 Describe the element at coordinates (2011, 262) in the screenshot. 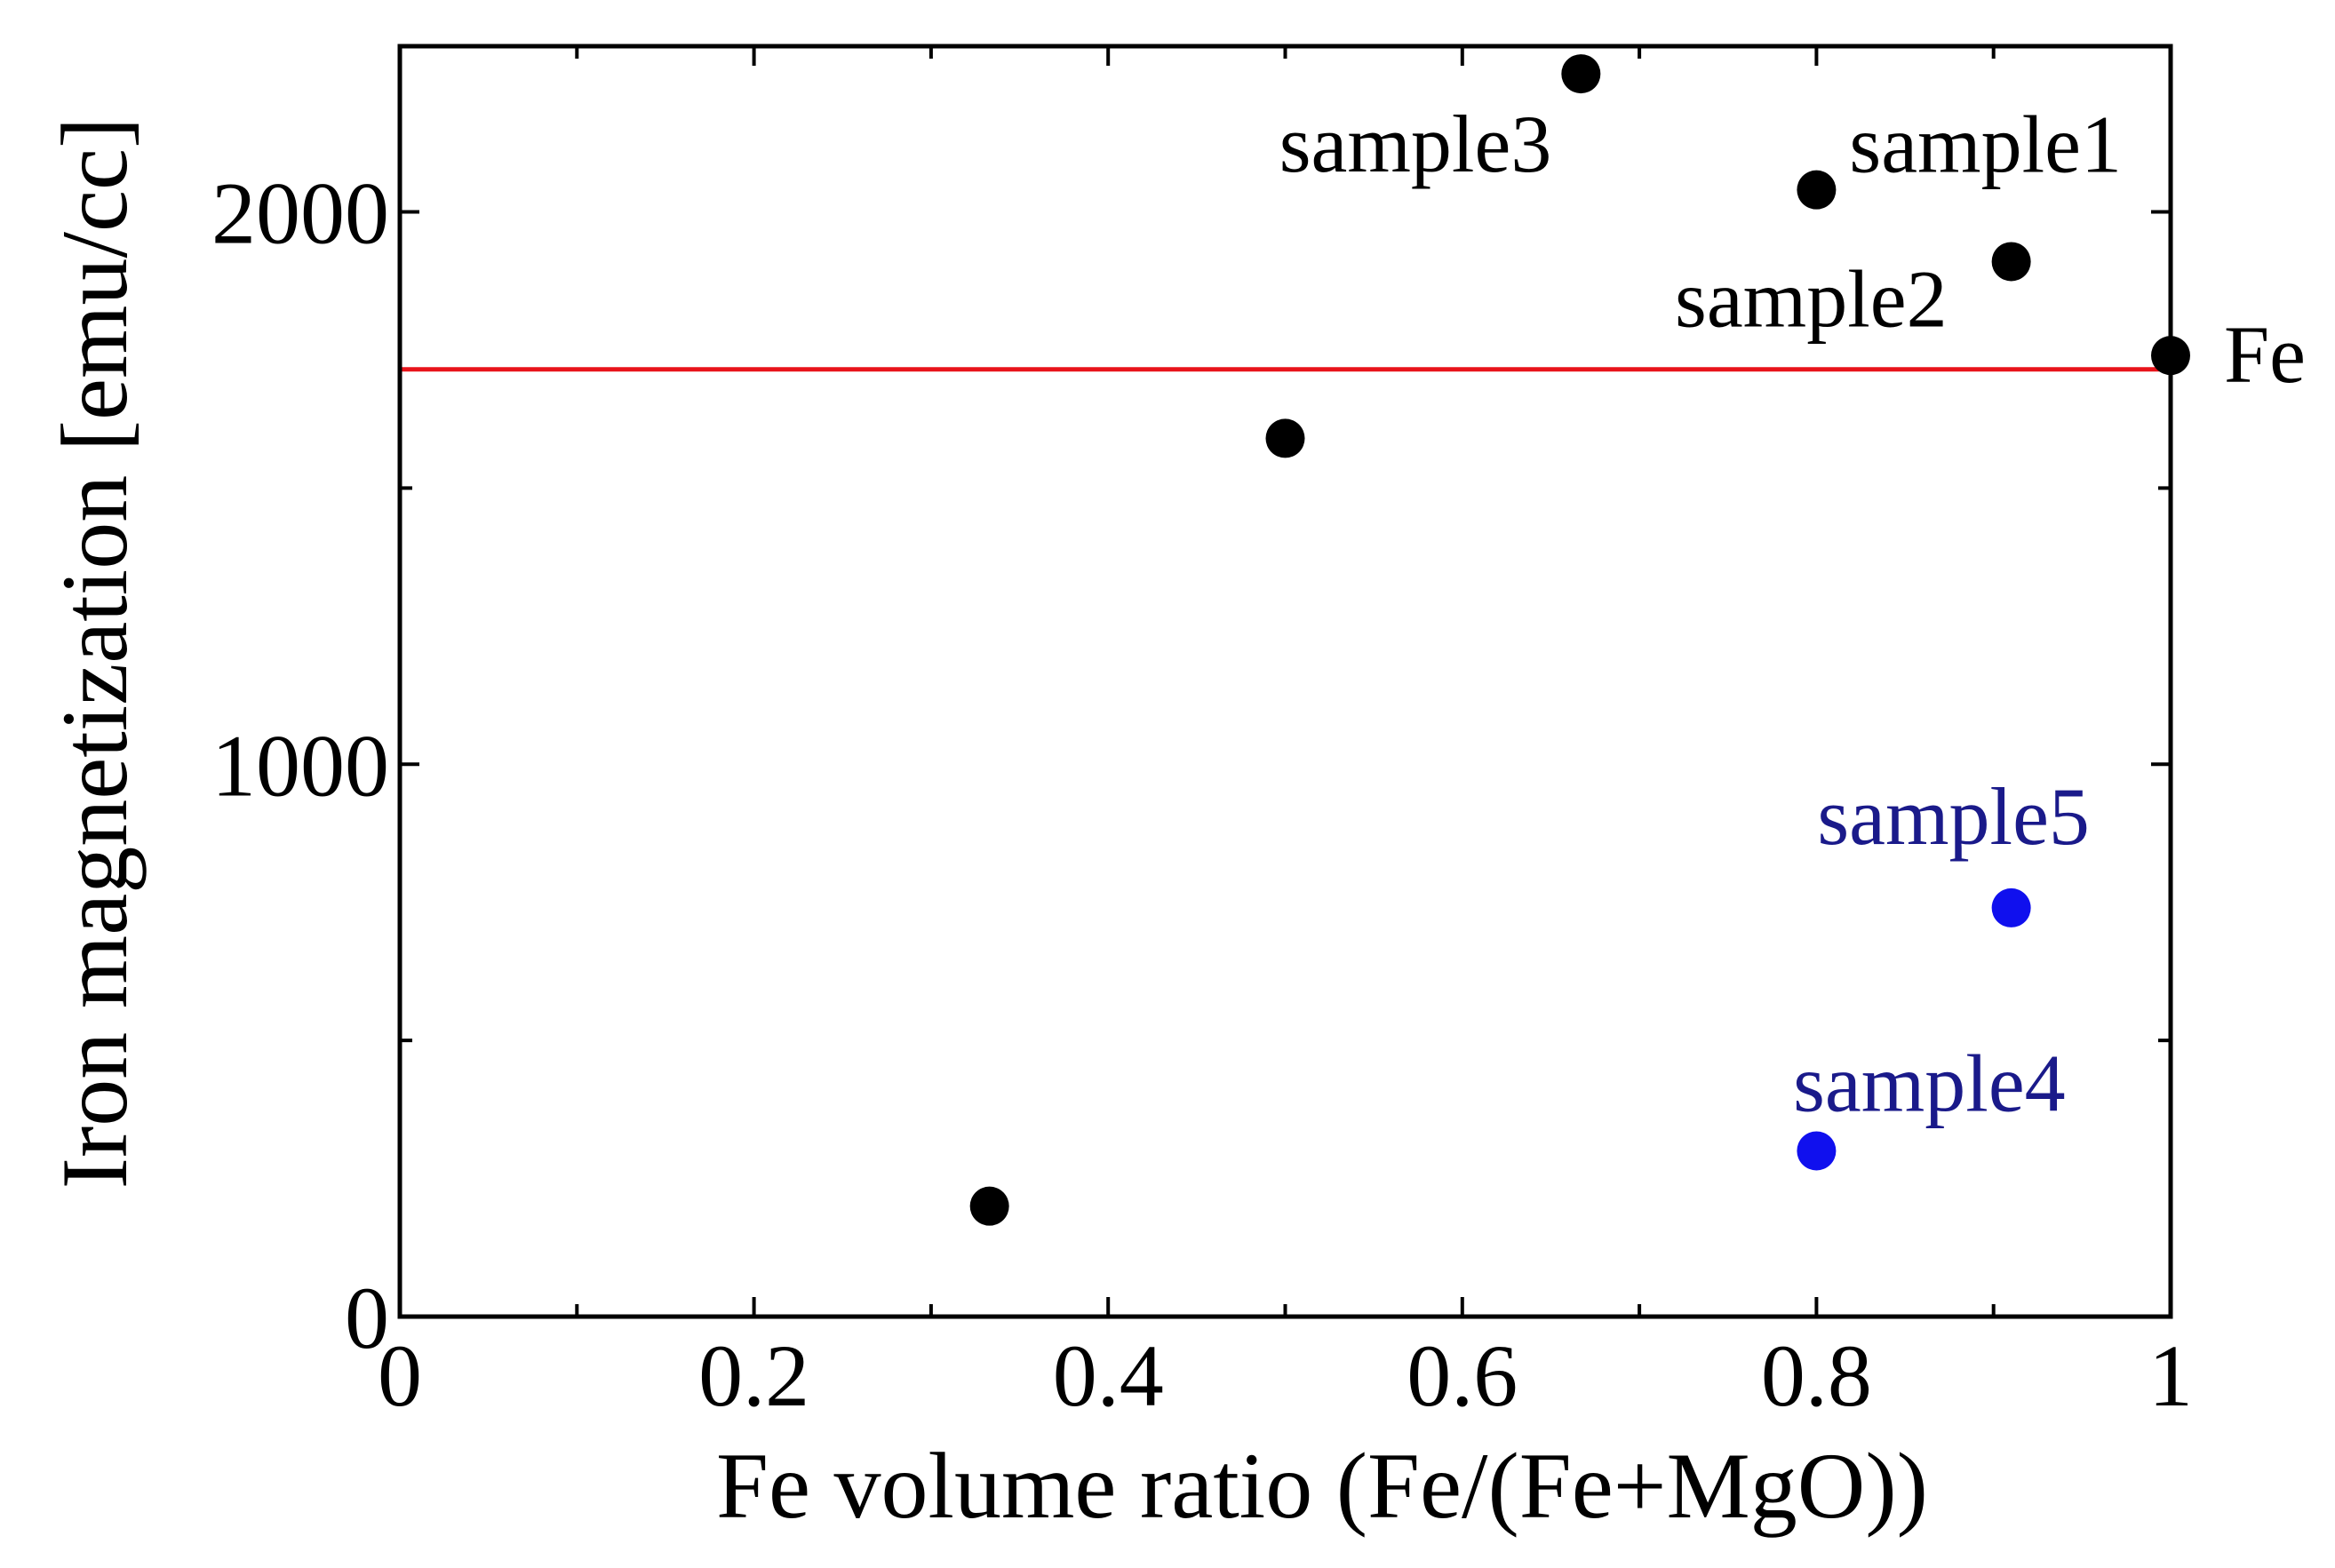

I see `data-point-sample2-black` at that location.